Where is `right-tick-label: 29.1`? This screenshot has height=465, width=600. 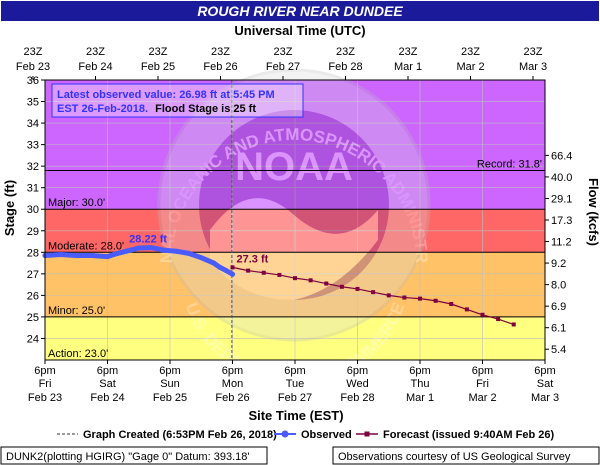
right-tick-label: 29.1 is located at coordinates (561, 199).